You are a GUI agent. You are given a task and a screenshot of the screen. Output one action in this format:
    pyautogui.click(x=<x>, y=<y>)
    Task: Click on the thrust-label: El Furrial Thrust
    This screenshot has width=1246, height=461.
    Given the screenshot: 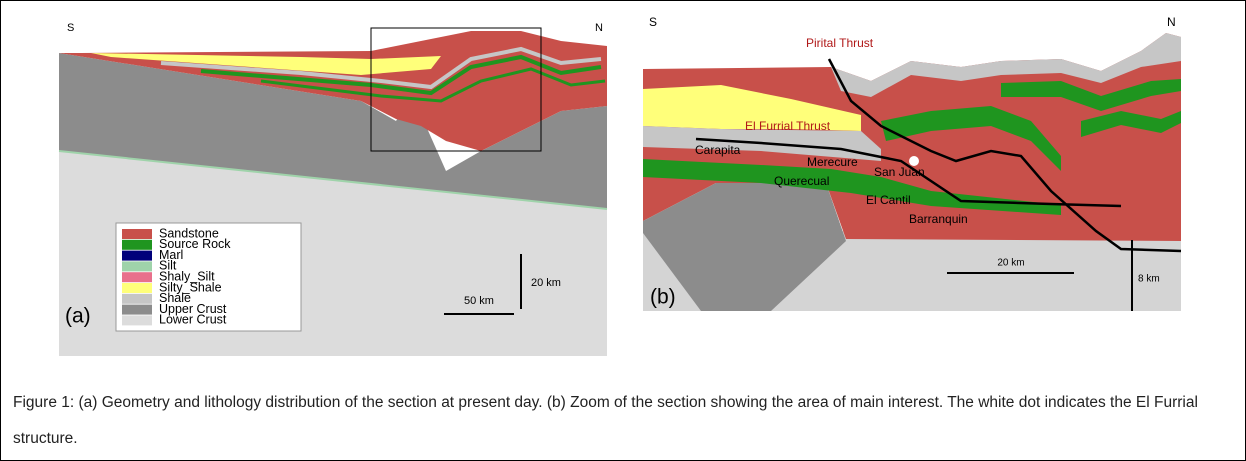 What is the action you would take?
    pyautogui.click(x=788, y=126)
    